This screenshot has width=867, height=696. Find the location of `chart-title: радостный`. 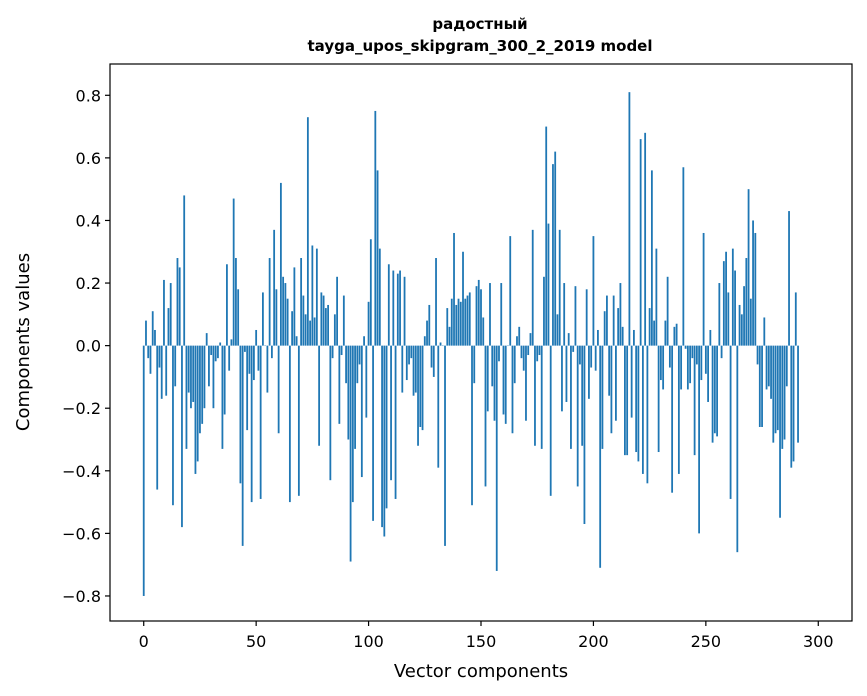

chart-title: радостный is located at coordinates (479, 24).